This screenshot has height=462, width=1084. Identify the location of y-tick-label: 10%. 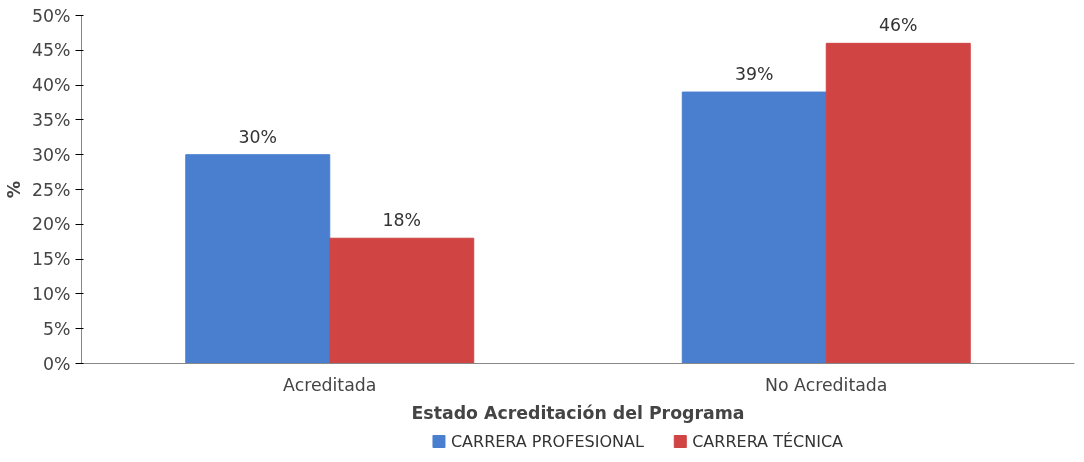
(51, 293).